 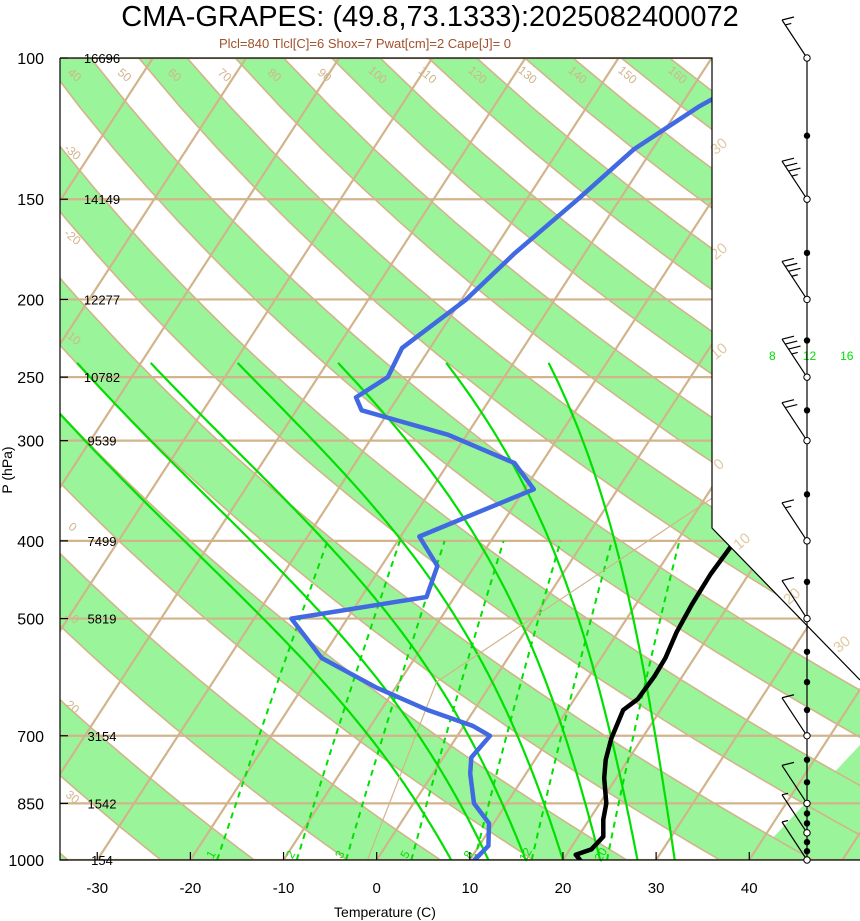 I want to click on height-label: 10782, so click(x=102, y=377).